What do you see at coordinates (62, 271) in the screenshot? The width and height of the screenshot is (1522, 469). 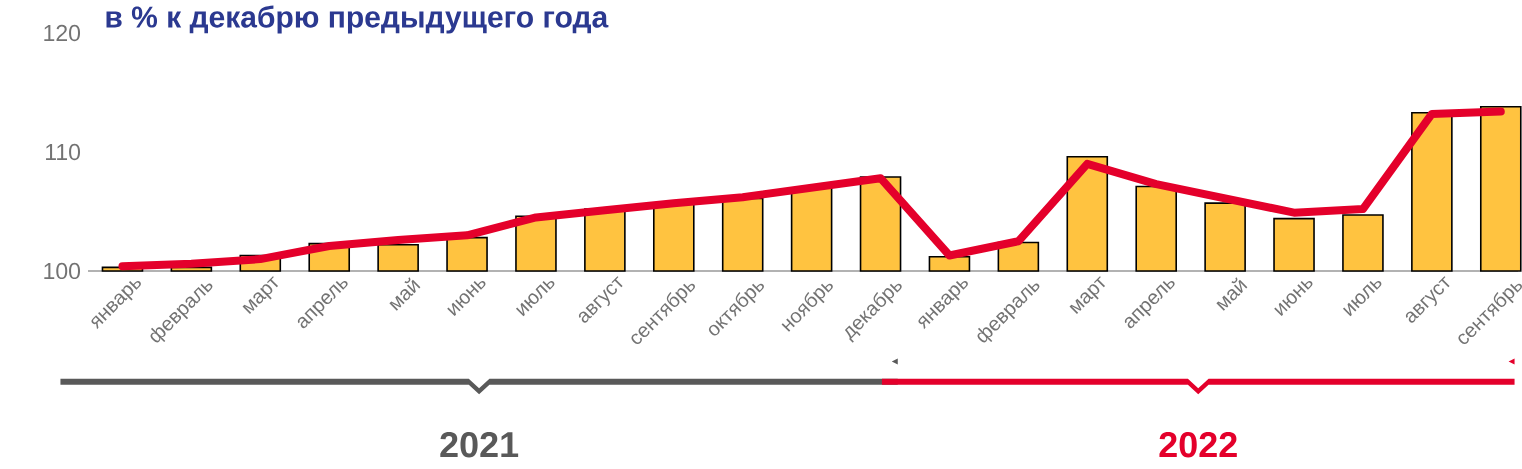 I see `y-tick-label: 100` at bounding box center [62, 271].